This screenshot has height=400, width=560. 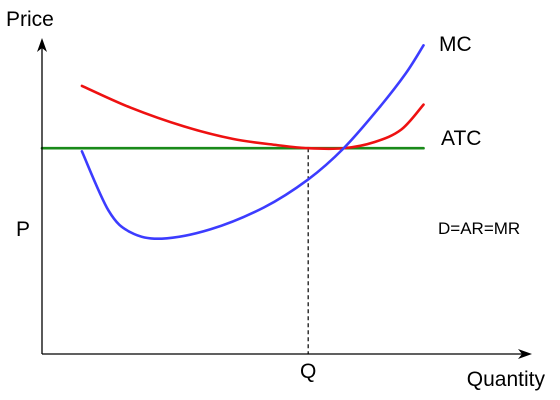 What do you see at coordinates (506, 379) in the screenshot?
I see `x-axis-label: Quantity` at bounding box center [506, 379].